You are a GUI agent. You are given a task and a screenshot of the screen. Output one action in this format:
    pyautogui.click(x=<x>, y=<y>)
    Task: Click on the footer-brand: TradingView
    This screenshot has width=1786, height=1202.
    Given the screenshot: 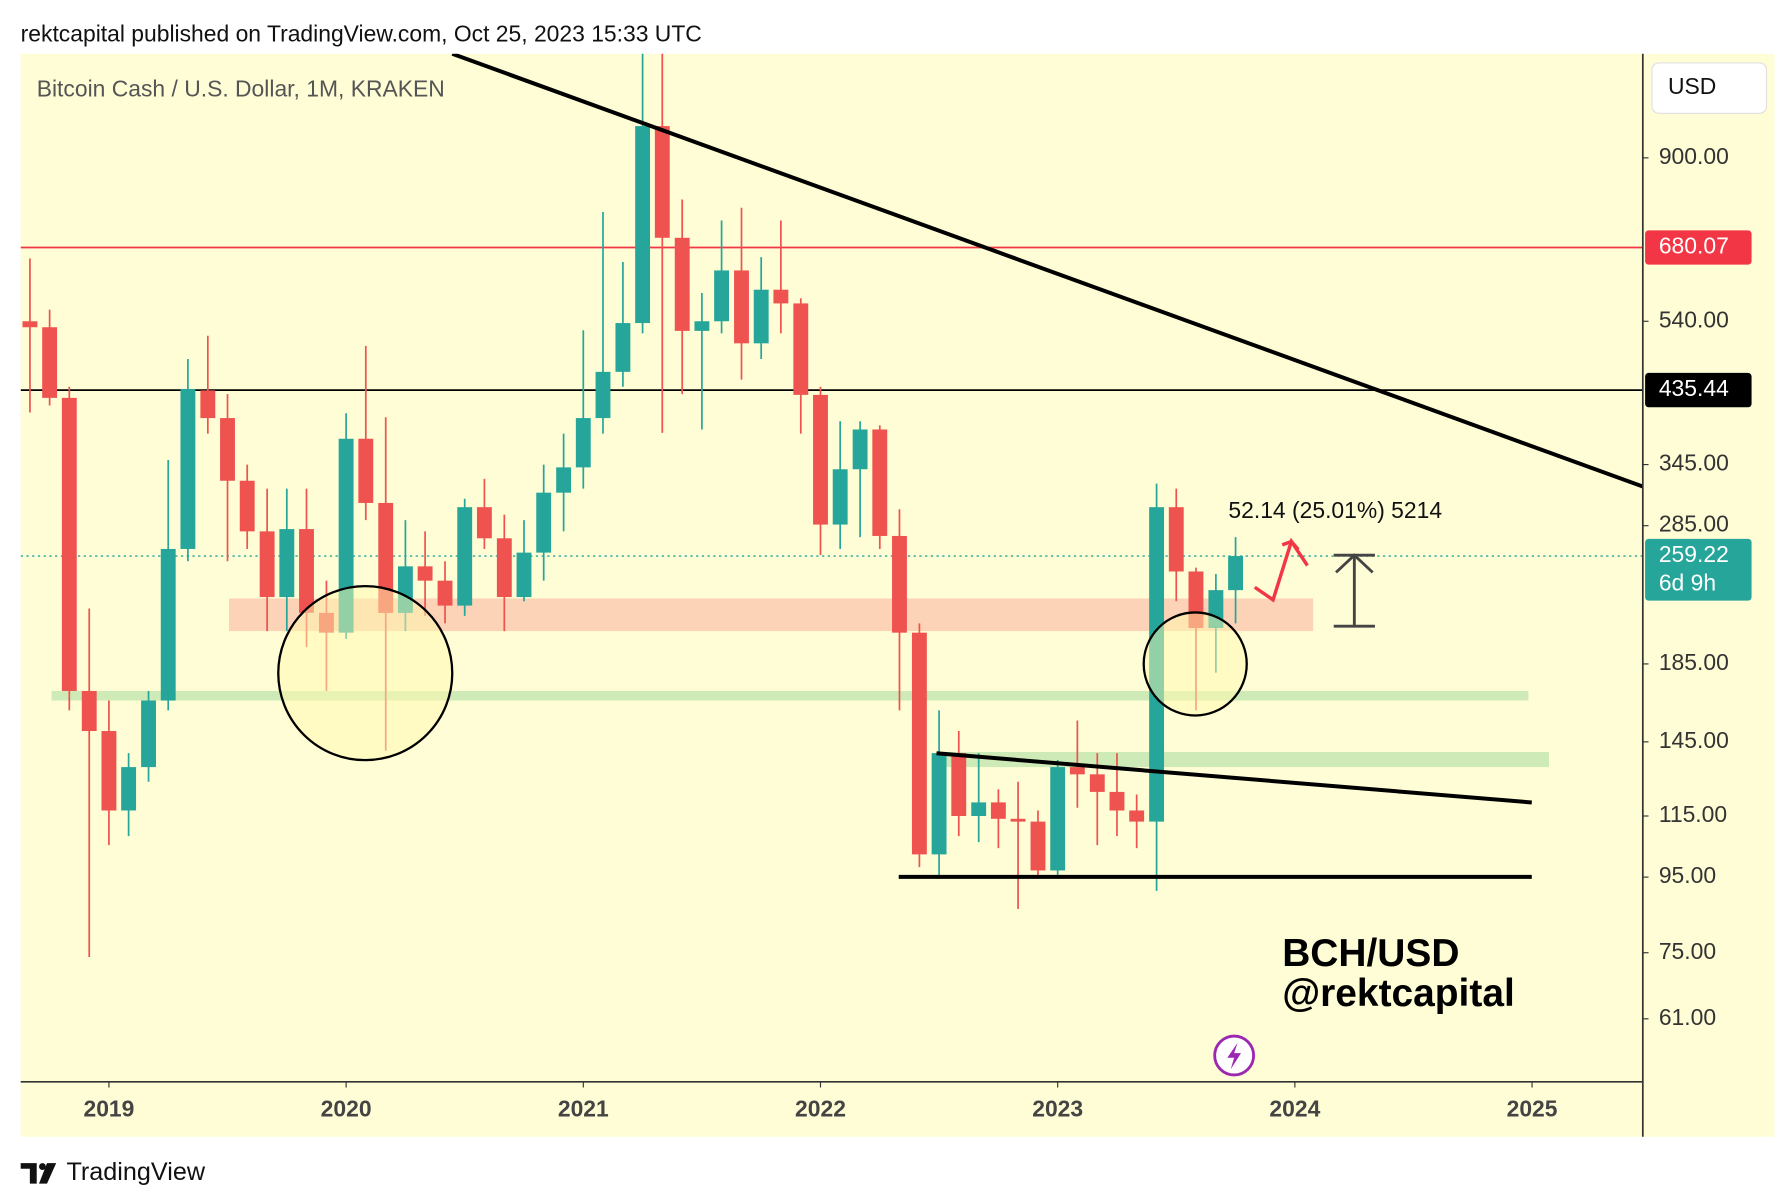 What is the action you would take?
    pyautogui.click(x=135, y=1172)
    